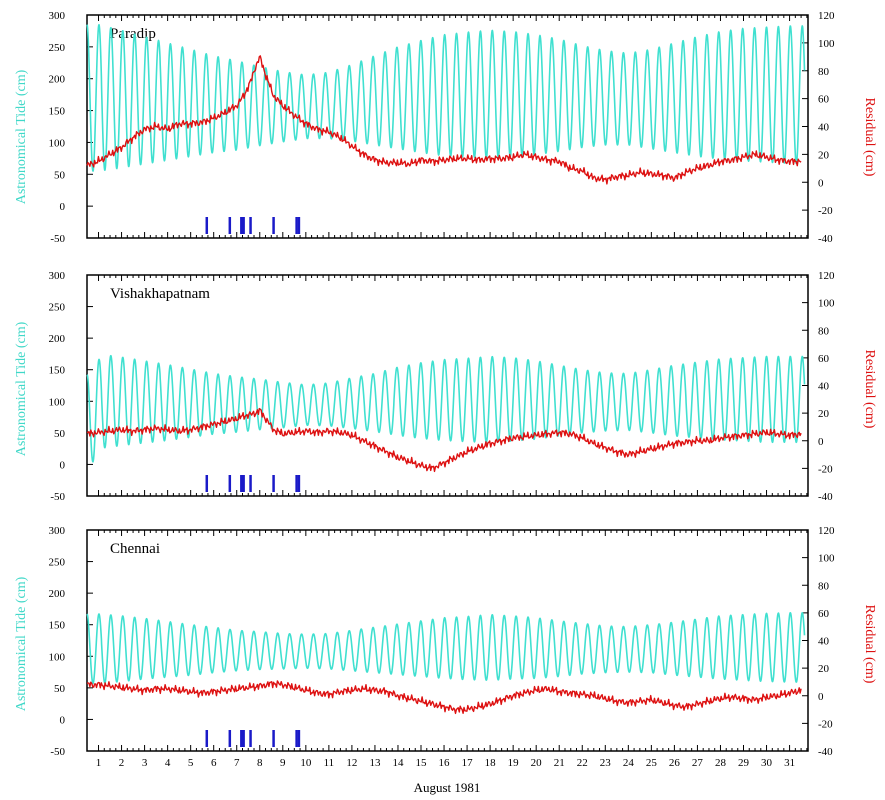  Describe the element at coordinates (422, 763) in the screenshot. I see `x-tick-label: 15` at that location.